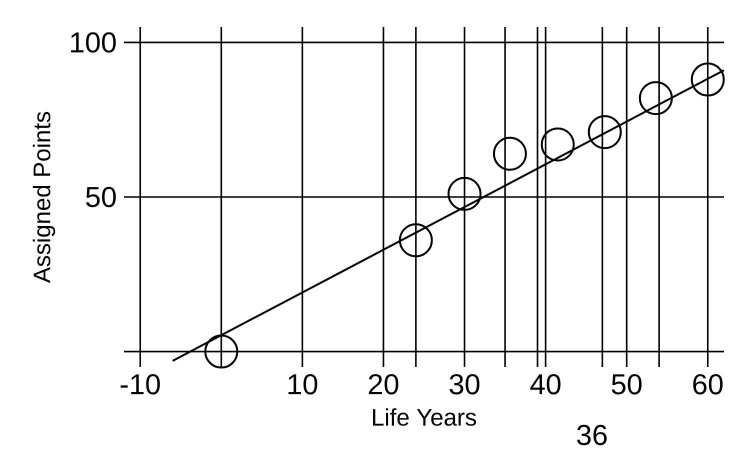  I want to click on x-tick-label: 50, so click(627, 384).